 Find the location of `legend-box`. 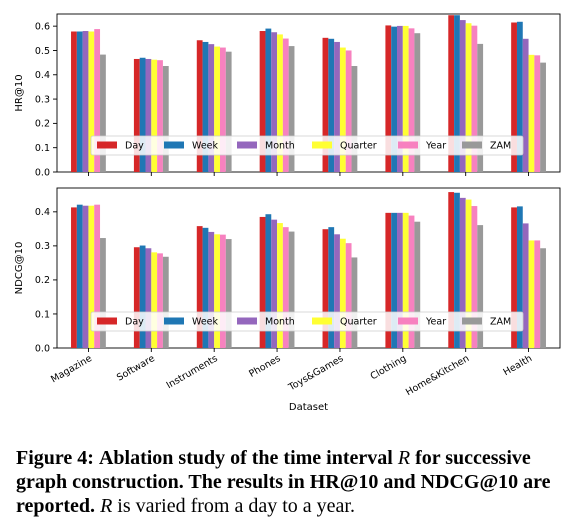

legend-box is located at coordinates (307, 145).